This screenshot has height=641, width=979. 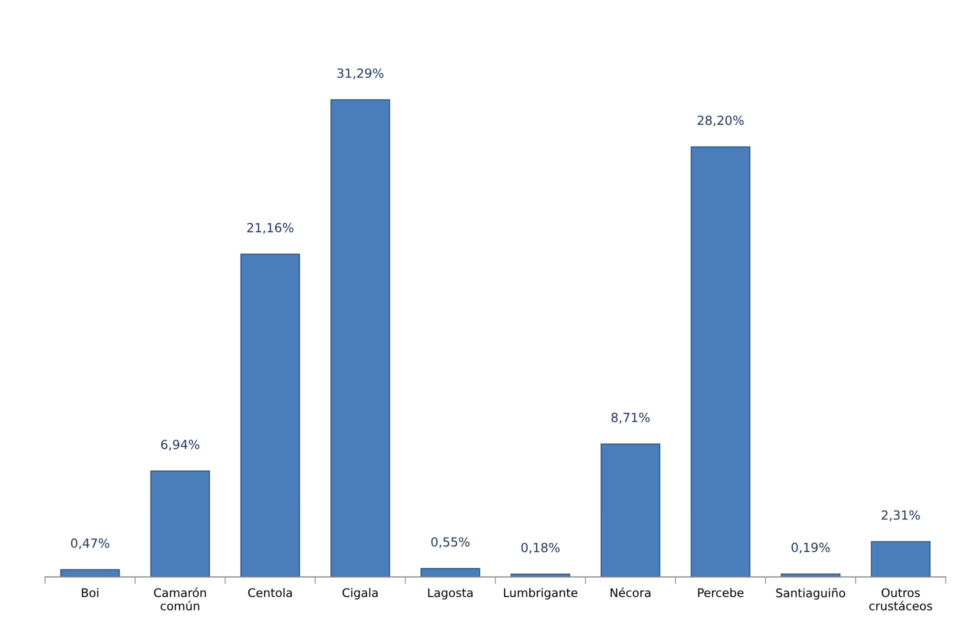 What do you see at coordinates (180, 445) in the screenshot?
I see `data-label: 6,94%` at bounding box center [180, 445].